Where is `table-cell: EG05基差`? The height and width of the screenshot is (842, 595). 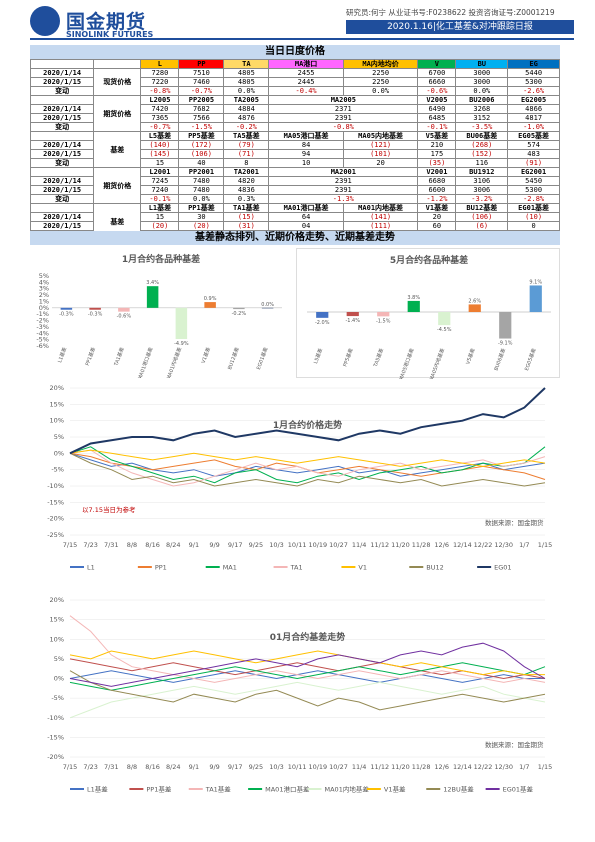 table-cell: EG05基差 is located at coordinates (533, 136).